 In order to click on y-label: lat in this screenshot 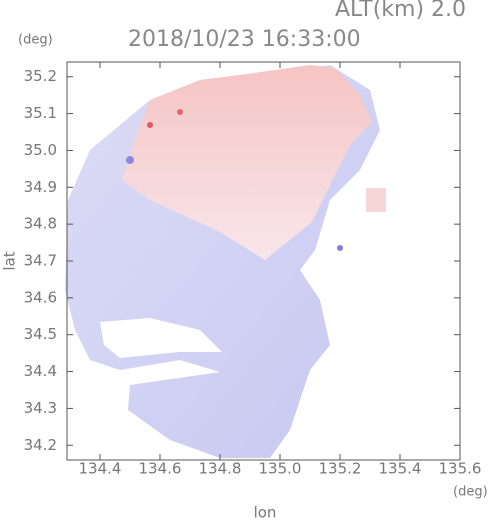, I will do `click(10, 260)`.